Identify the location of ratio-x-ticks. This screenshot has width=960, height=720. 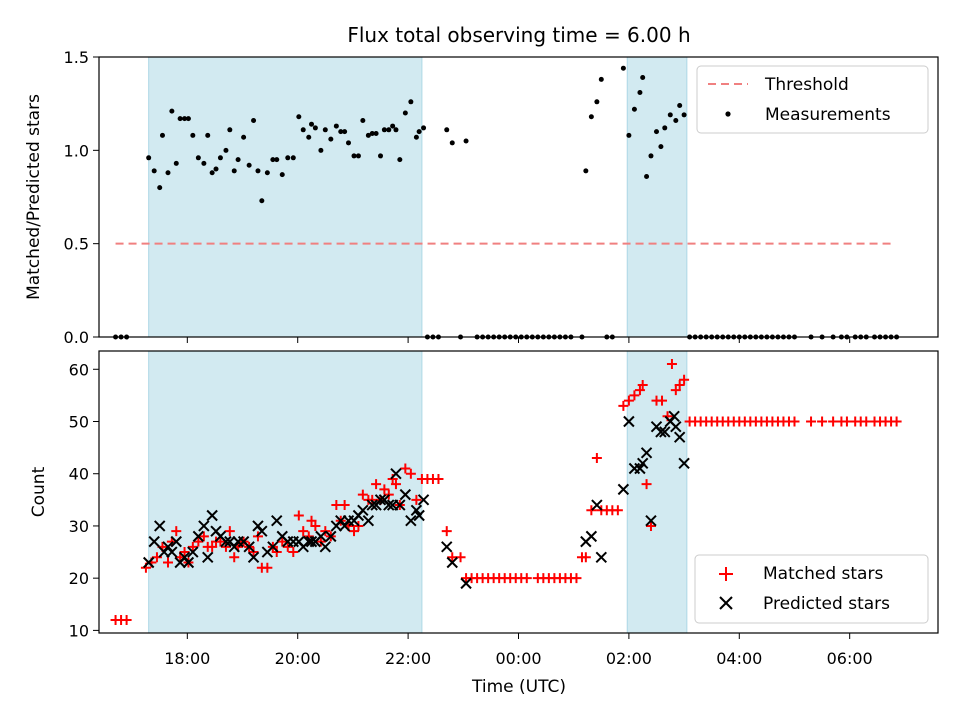
(518, 340).